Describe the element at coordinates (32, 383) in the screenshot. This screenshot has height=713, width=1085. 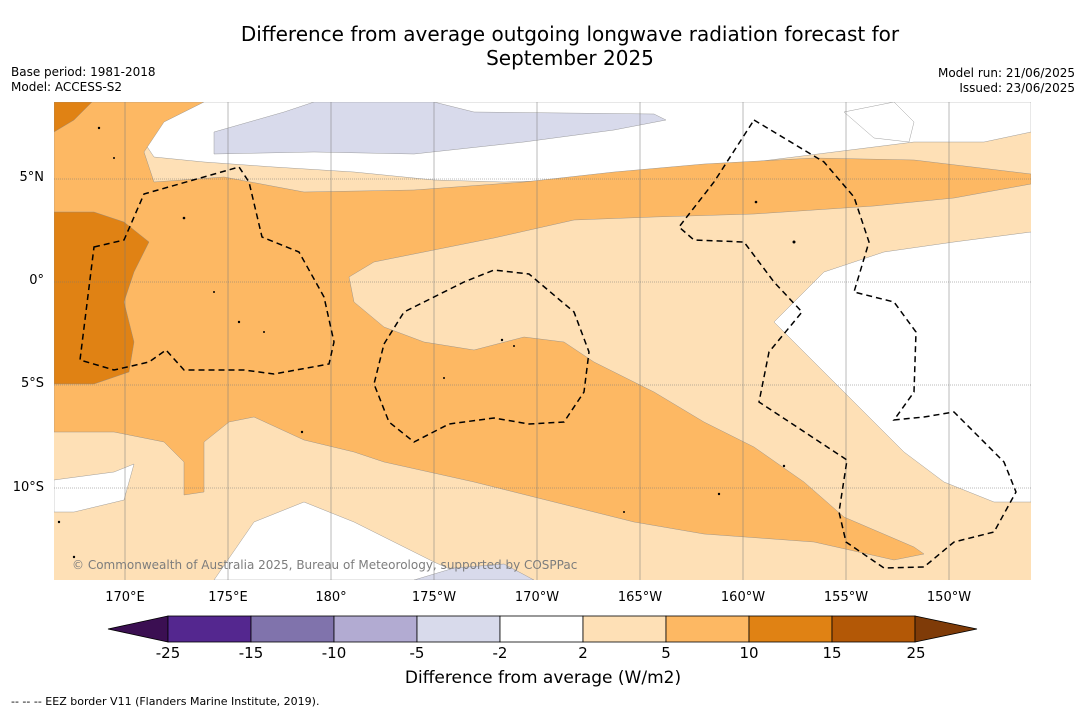
I see `lat-label-5s: 5°S` at that location.